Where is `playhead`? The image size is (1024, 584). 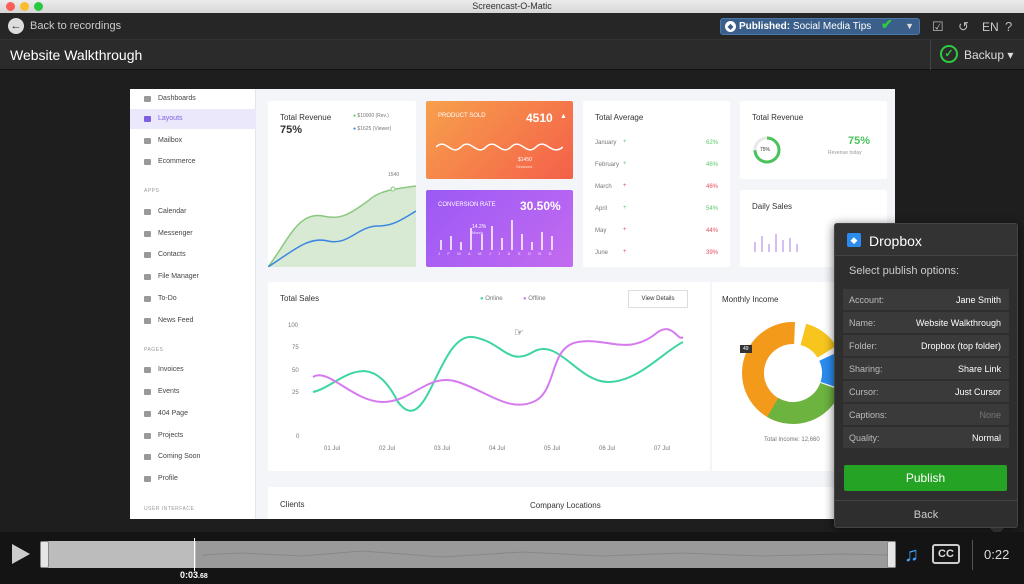 playhead is located at coordinates (194, 554).